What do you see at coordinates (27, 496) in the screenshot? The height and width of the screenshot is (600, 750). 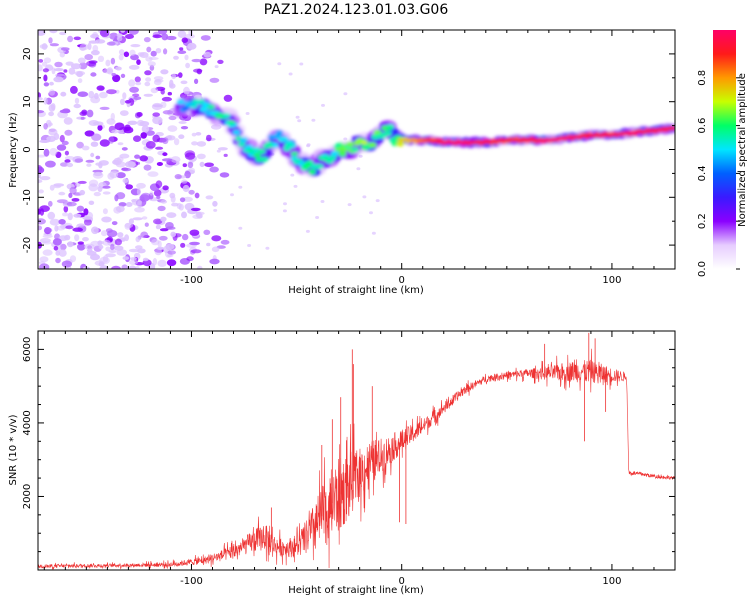 I see `snr-y-tick-label: 2000` at bounding box center [27, 496].